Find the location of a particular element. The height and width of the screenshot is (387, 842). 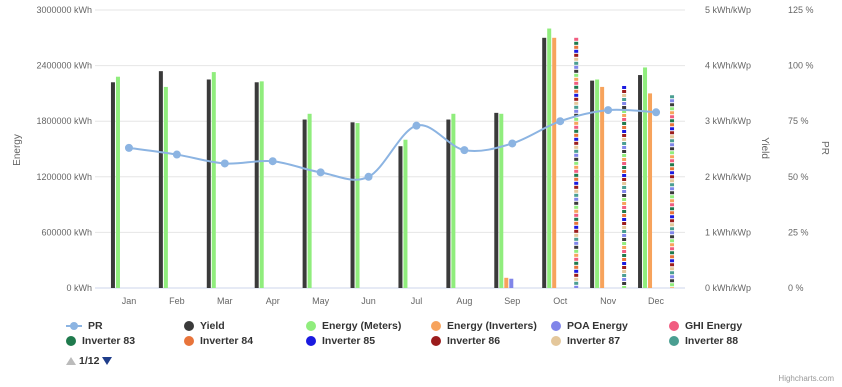

striped-columns is located at coordinates (624, 162).